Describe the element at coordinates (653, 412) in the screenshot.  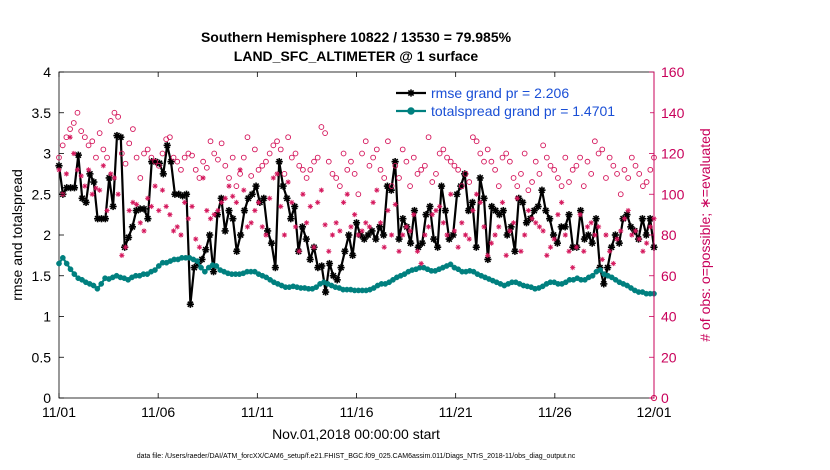
I see `x-tick-label: 12/01` at that location.